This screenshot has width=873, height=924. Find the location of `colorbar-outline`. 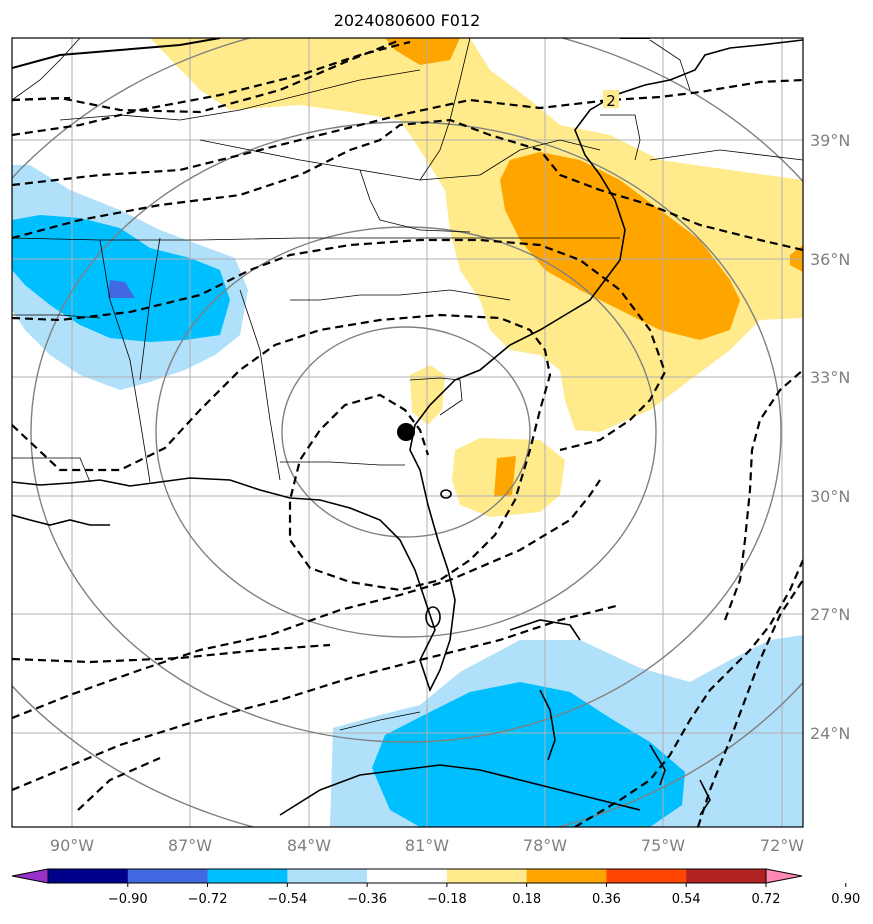

colorbar-outline is located at coordinates (407, 876).